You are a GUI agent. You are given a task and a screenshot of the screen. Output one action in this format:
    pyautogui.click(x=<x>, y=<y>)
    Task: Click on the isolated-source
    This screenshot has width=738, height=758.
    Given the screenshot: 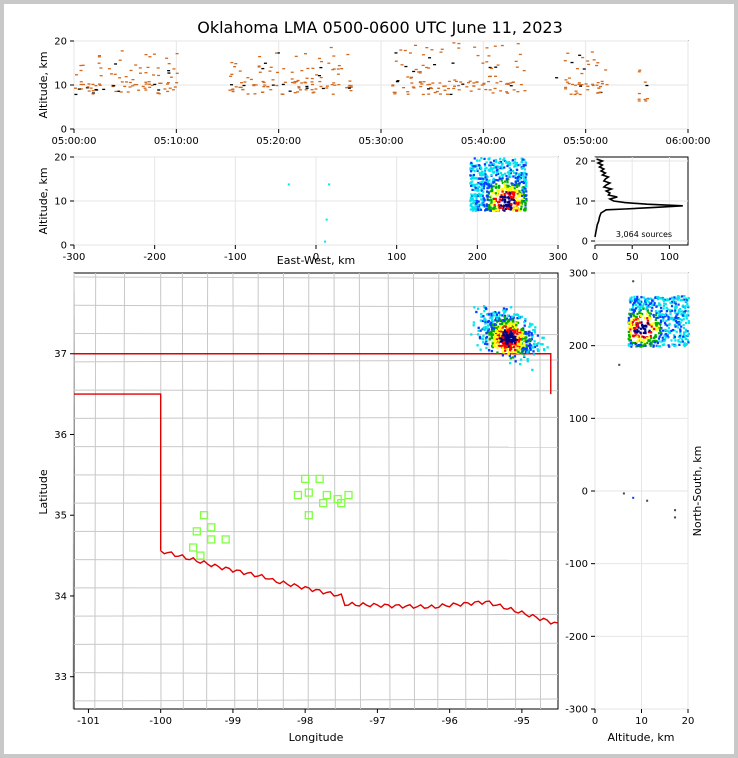 What is the action you would take?
    pyautogui.click(x=623, y=493)
    